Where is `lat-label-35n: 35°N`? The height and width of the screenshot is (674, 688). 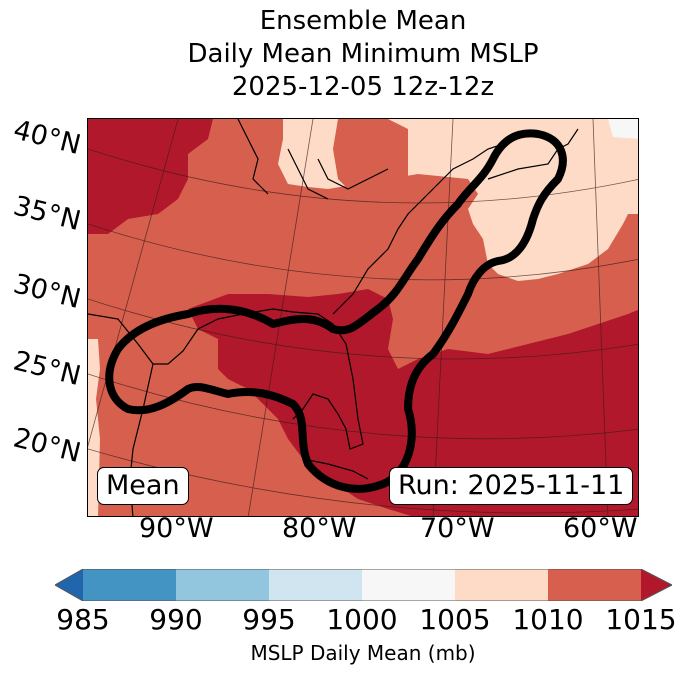 lat-label-35n: 35°N is located at coordinates (47, 214).